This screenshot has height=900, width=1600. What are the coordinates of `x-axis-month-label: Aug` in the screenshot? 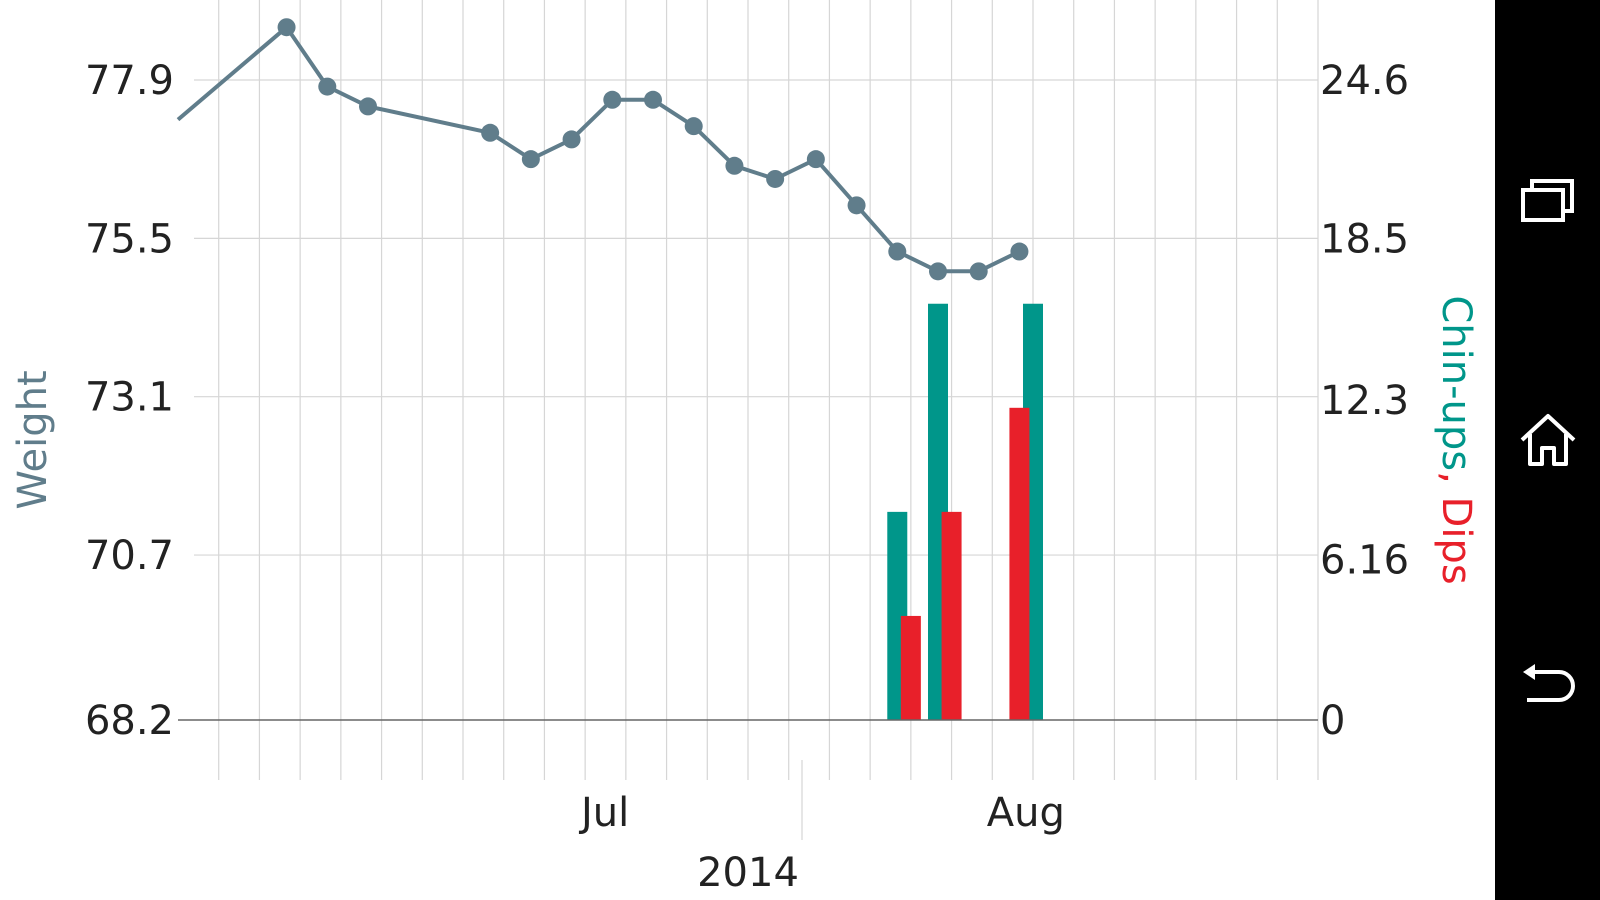 It's located at (1026, 813).